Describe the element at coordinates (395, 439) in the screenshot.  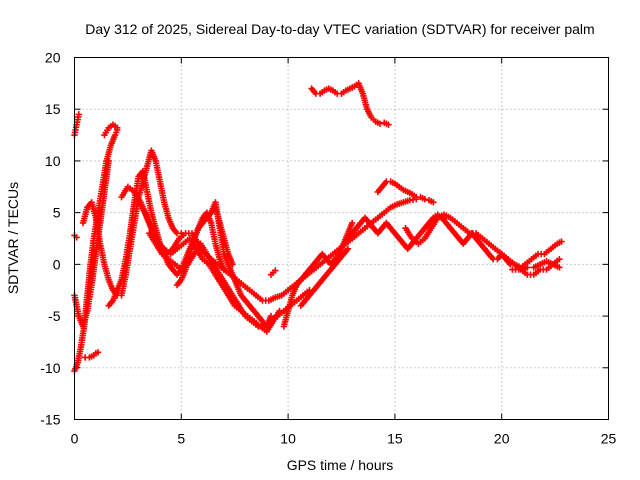
I see `x-tick-label: 15` at that location.